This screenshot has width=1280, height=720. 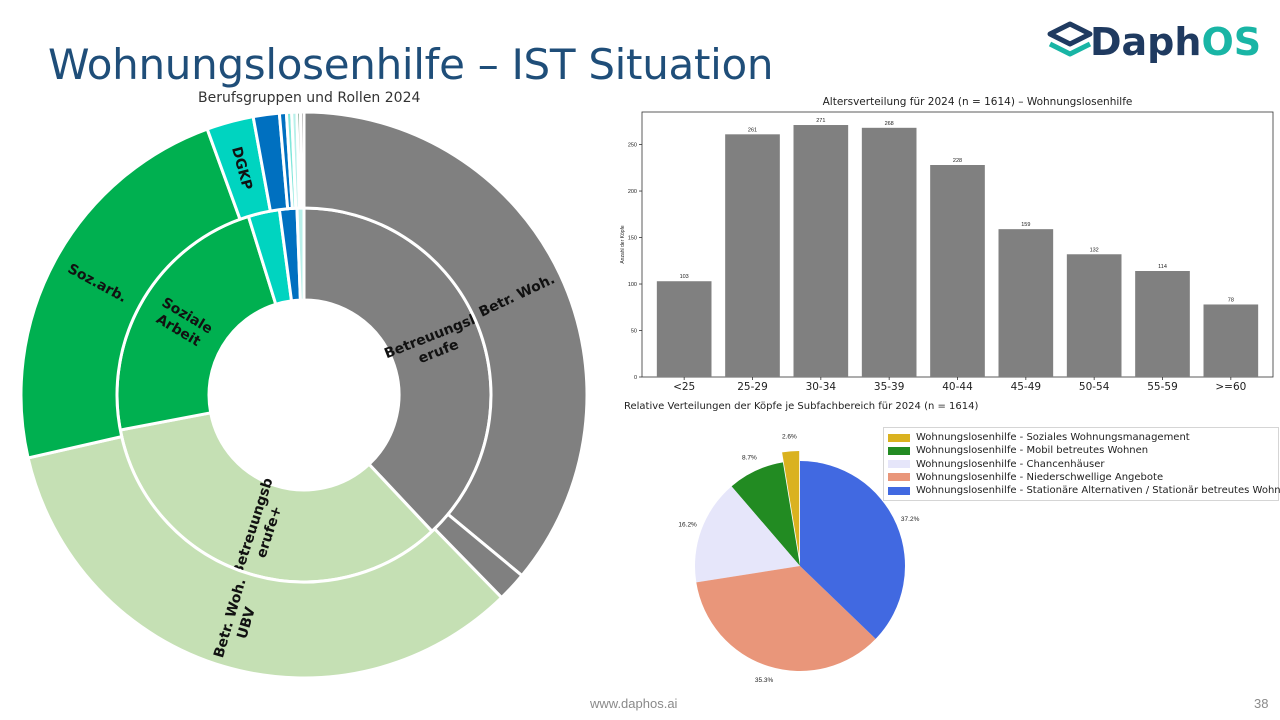 I want to click on bar-value-label-6: 132, so click(x=1094, y=250).